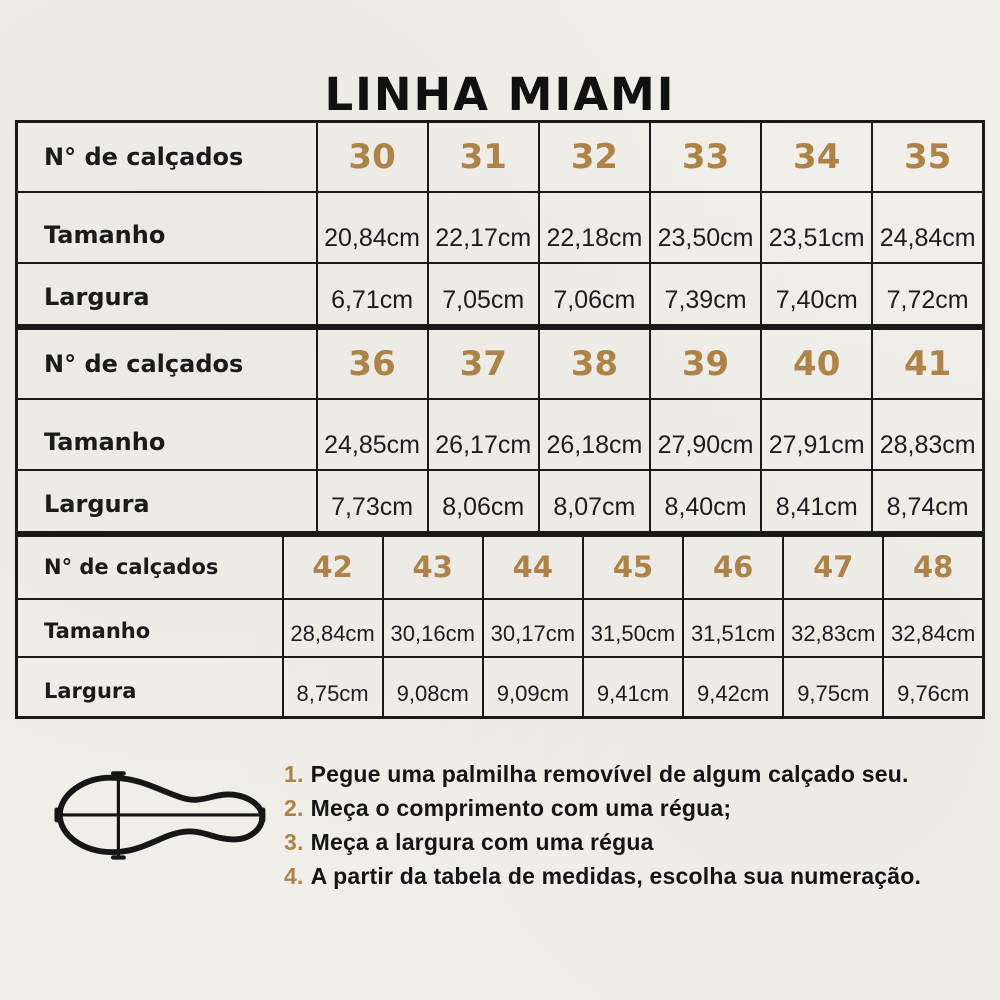 The width and height of the screenshot is (1000, 1000). I want to click on shoe-size-cell: 40, so click(817, 363).